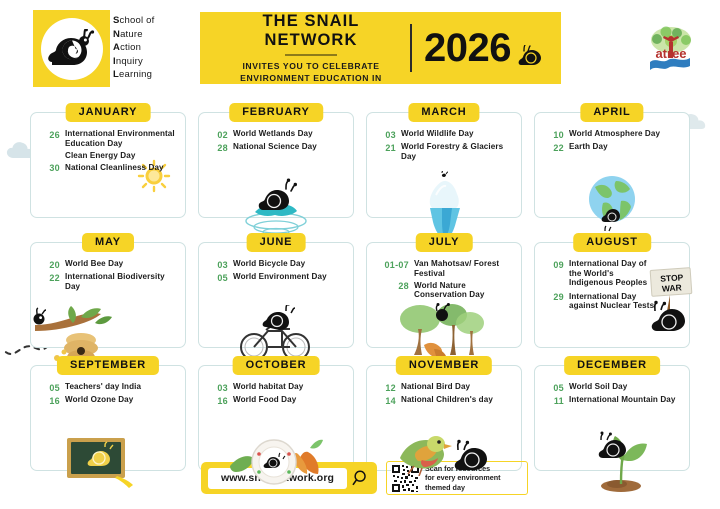  I want to click on event-name: World Forestry & Glaciers Day, so click(452, 151).